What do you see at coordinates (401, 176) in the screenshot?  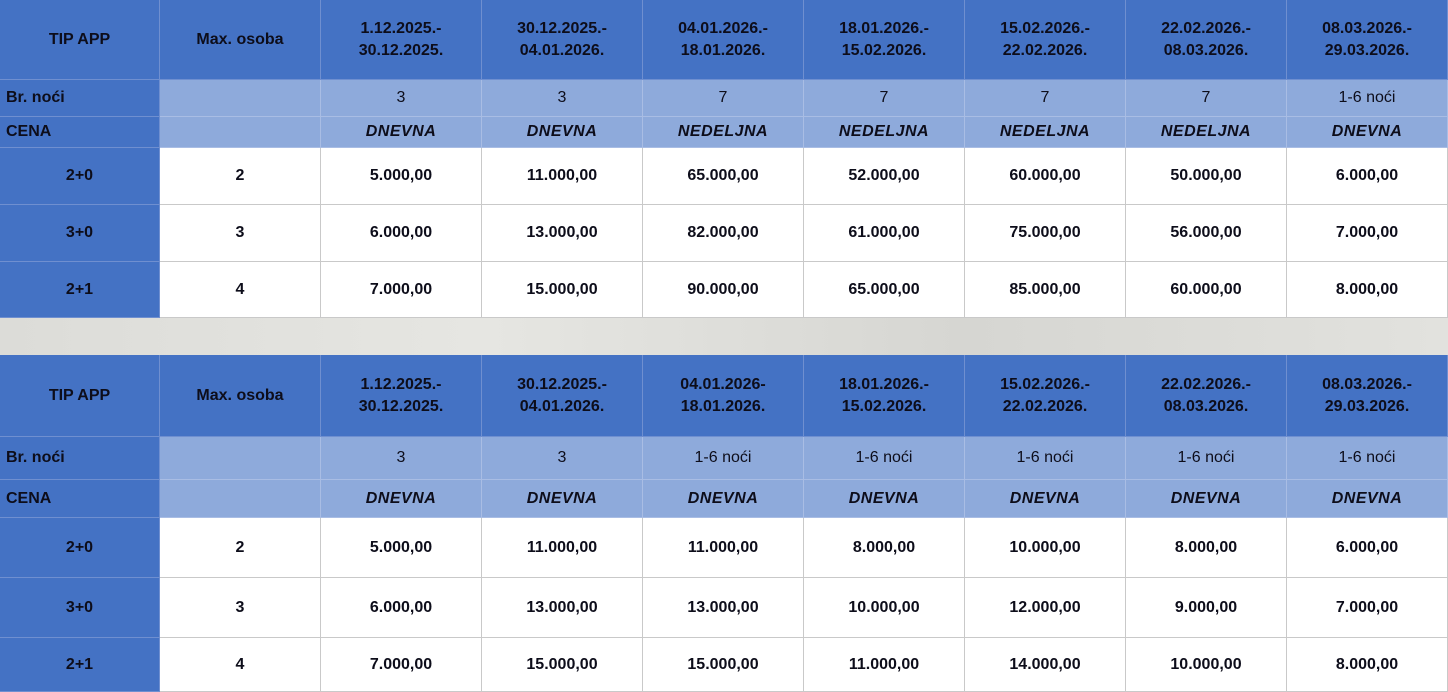 I see `price-cell: 5.000,00` at bounding box center [401, 176].